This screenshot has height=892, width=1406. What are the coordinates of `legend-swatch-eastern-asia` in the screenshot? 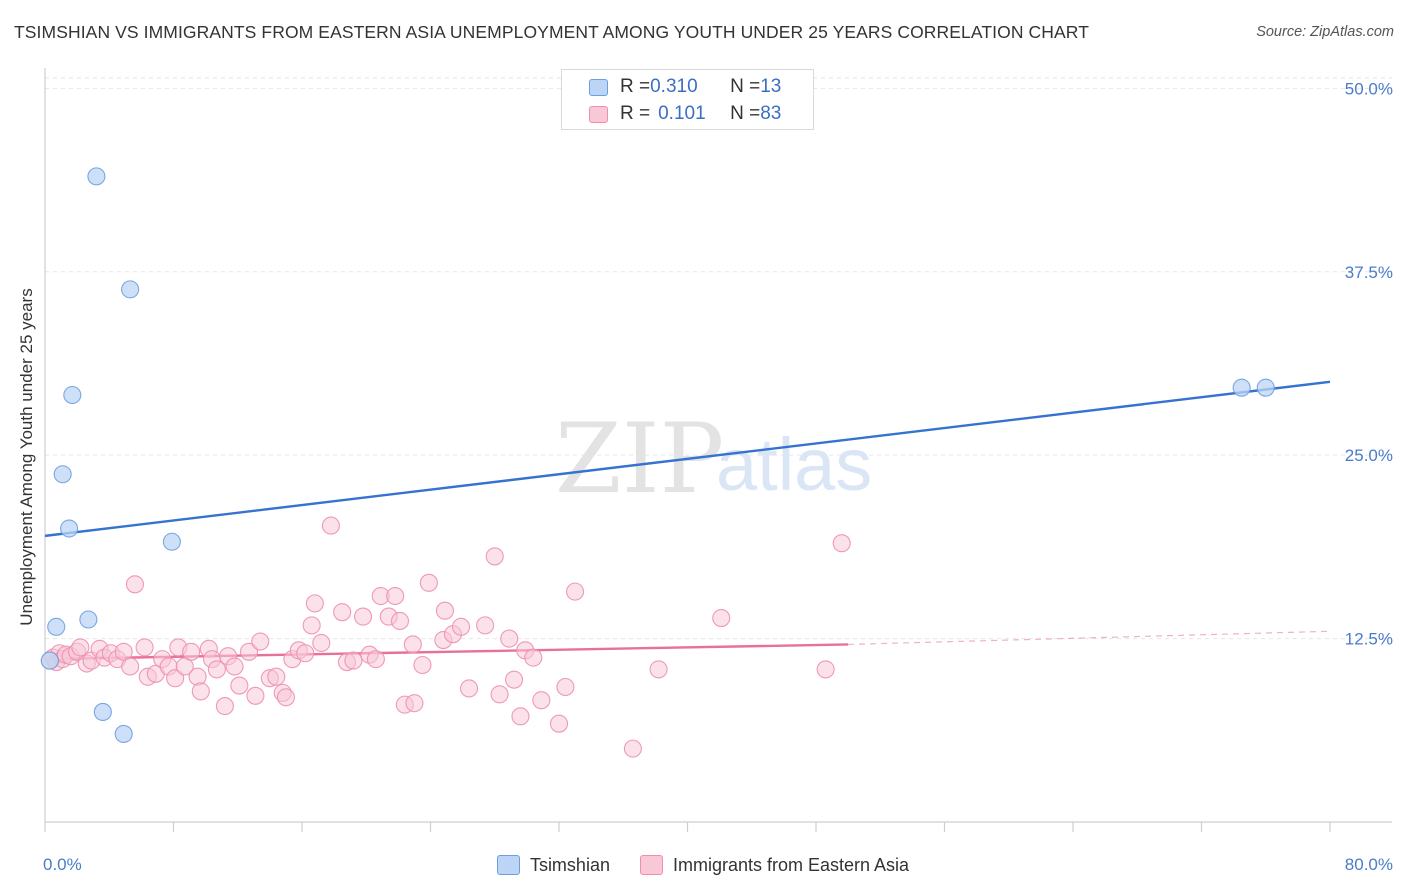 It's located at (598, 114).